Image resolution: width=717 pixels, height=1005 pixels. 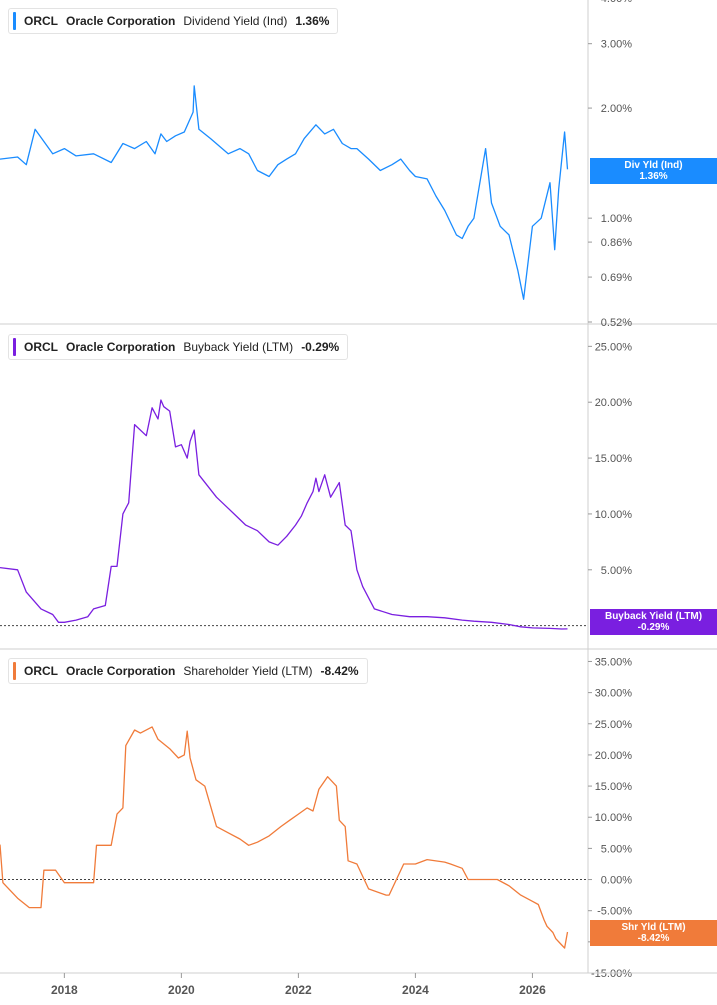 I want to click on dividend-y-tick-label: 3.00%, so click(x=616, y=45).